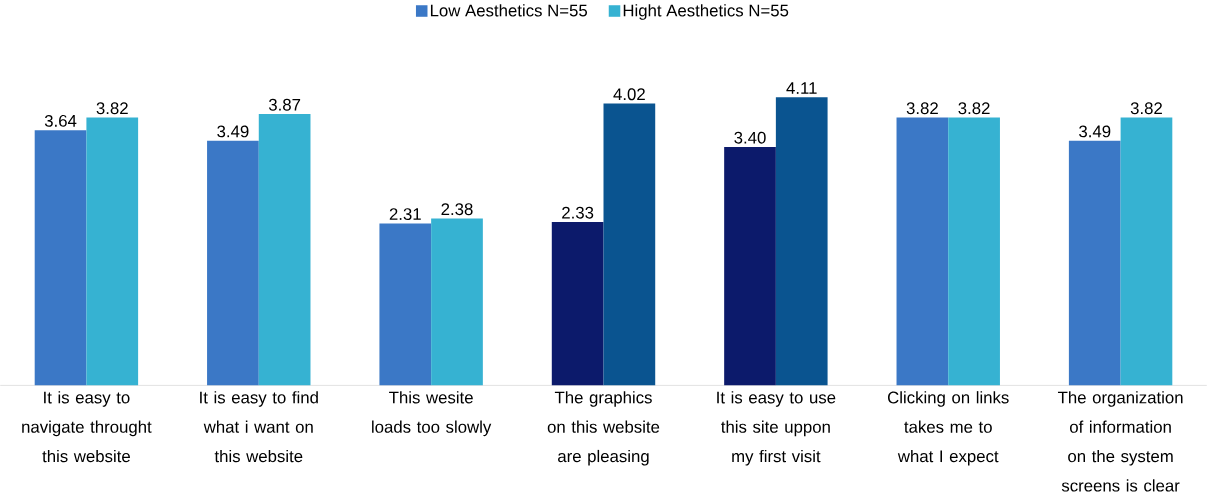 Image resolution: width=1207 pixels, height=497 pixels. What do you see at coordinates (578, 212) in the screenshot?
I see `data-label: 2.33` at bounding box center [578, 212].